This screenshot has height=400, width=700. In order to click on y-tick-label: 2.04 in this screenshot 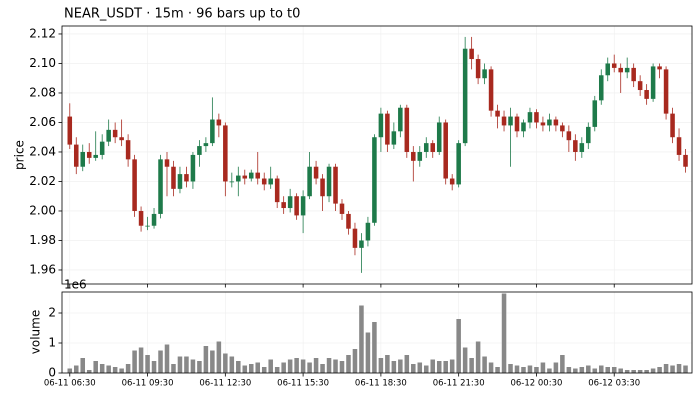, I will do `click(42, 151)`.